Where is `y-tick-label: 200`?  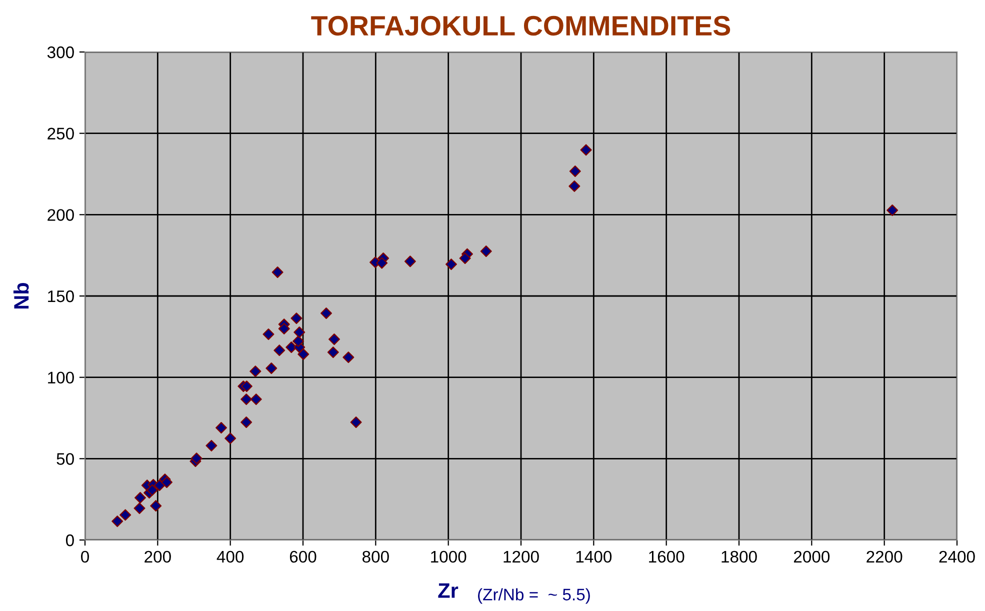
y-tick-label: 200 is located at coordinates (61, 215).